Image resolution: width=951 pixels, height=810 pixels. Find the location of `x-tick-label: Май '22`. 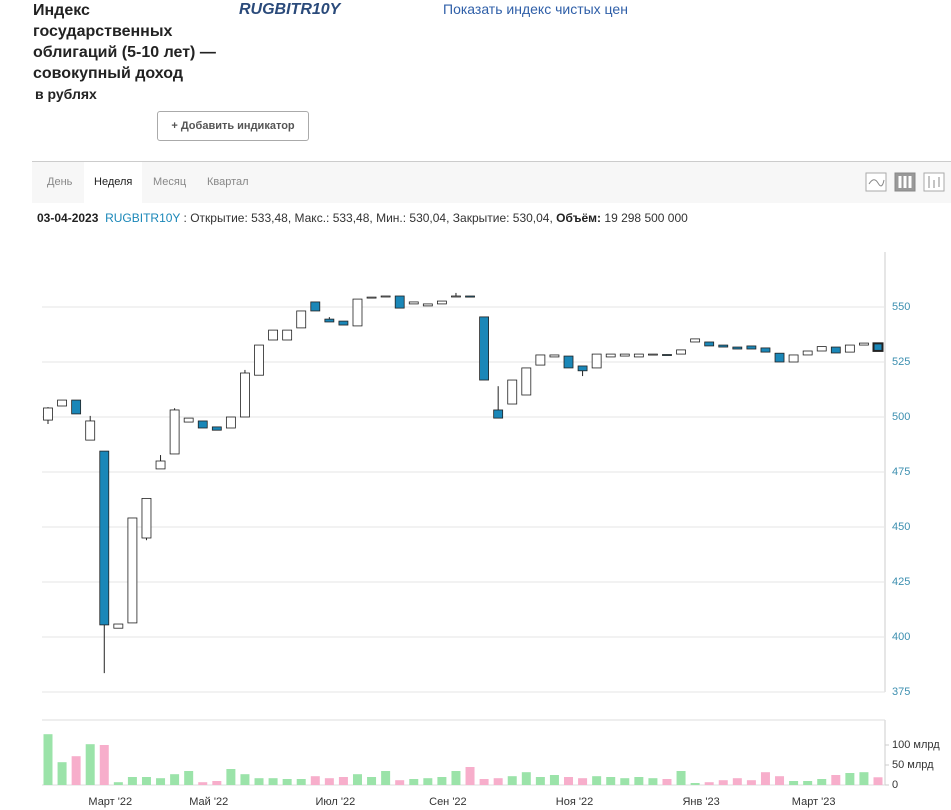

x-tick-label: Май '22 is located at coordinates (208, 802).